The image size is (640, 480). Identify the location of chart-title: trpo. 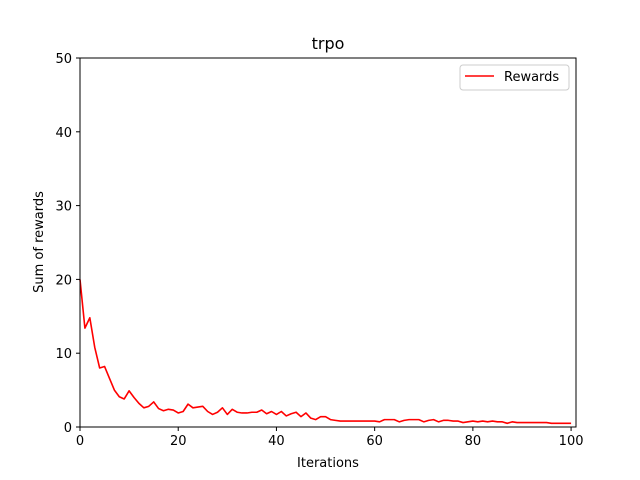
(328, 43).